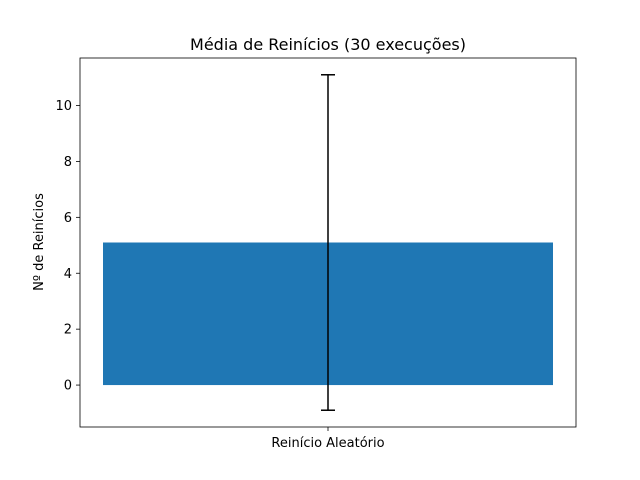 This screenshot has width=640, height=480. I want to click on y-tick-label: 0, so click(68, 386).